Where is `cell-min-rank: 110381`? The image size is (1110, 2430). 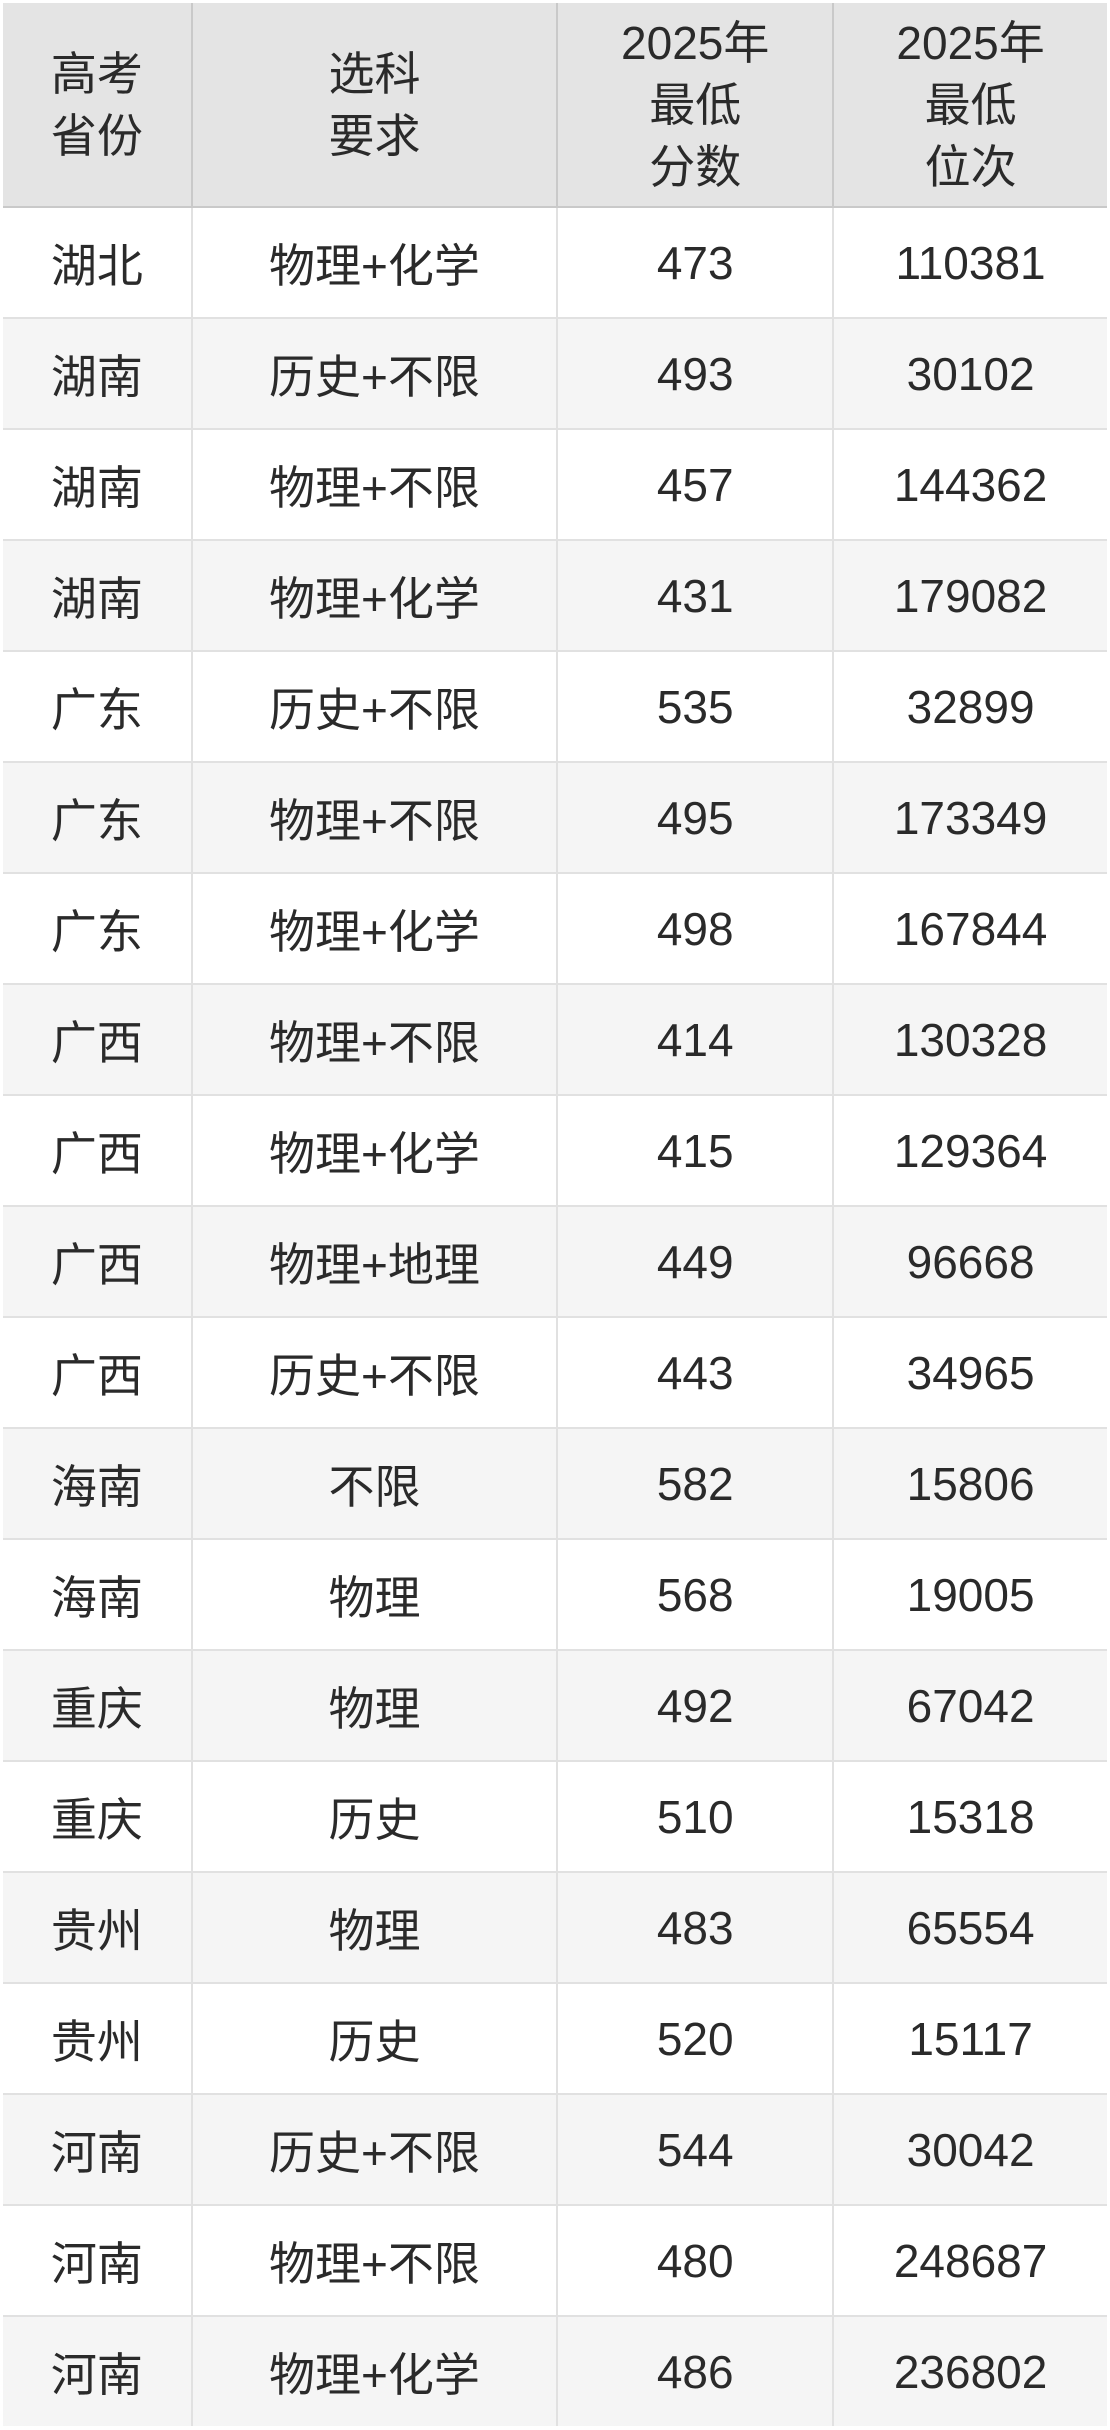
cell-min-rank: 110381 is located at coordinates (969, 262).